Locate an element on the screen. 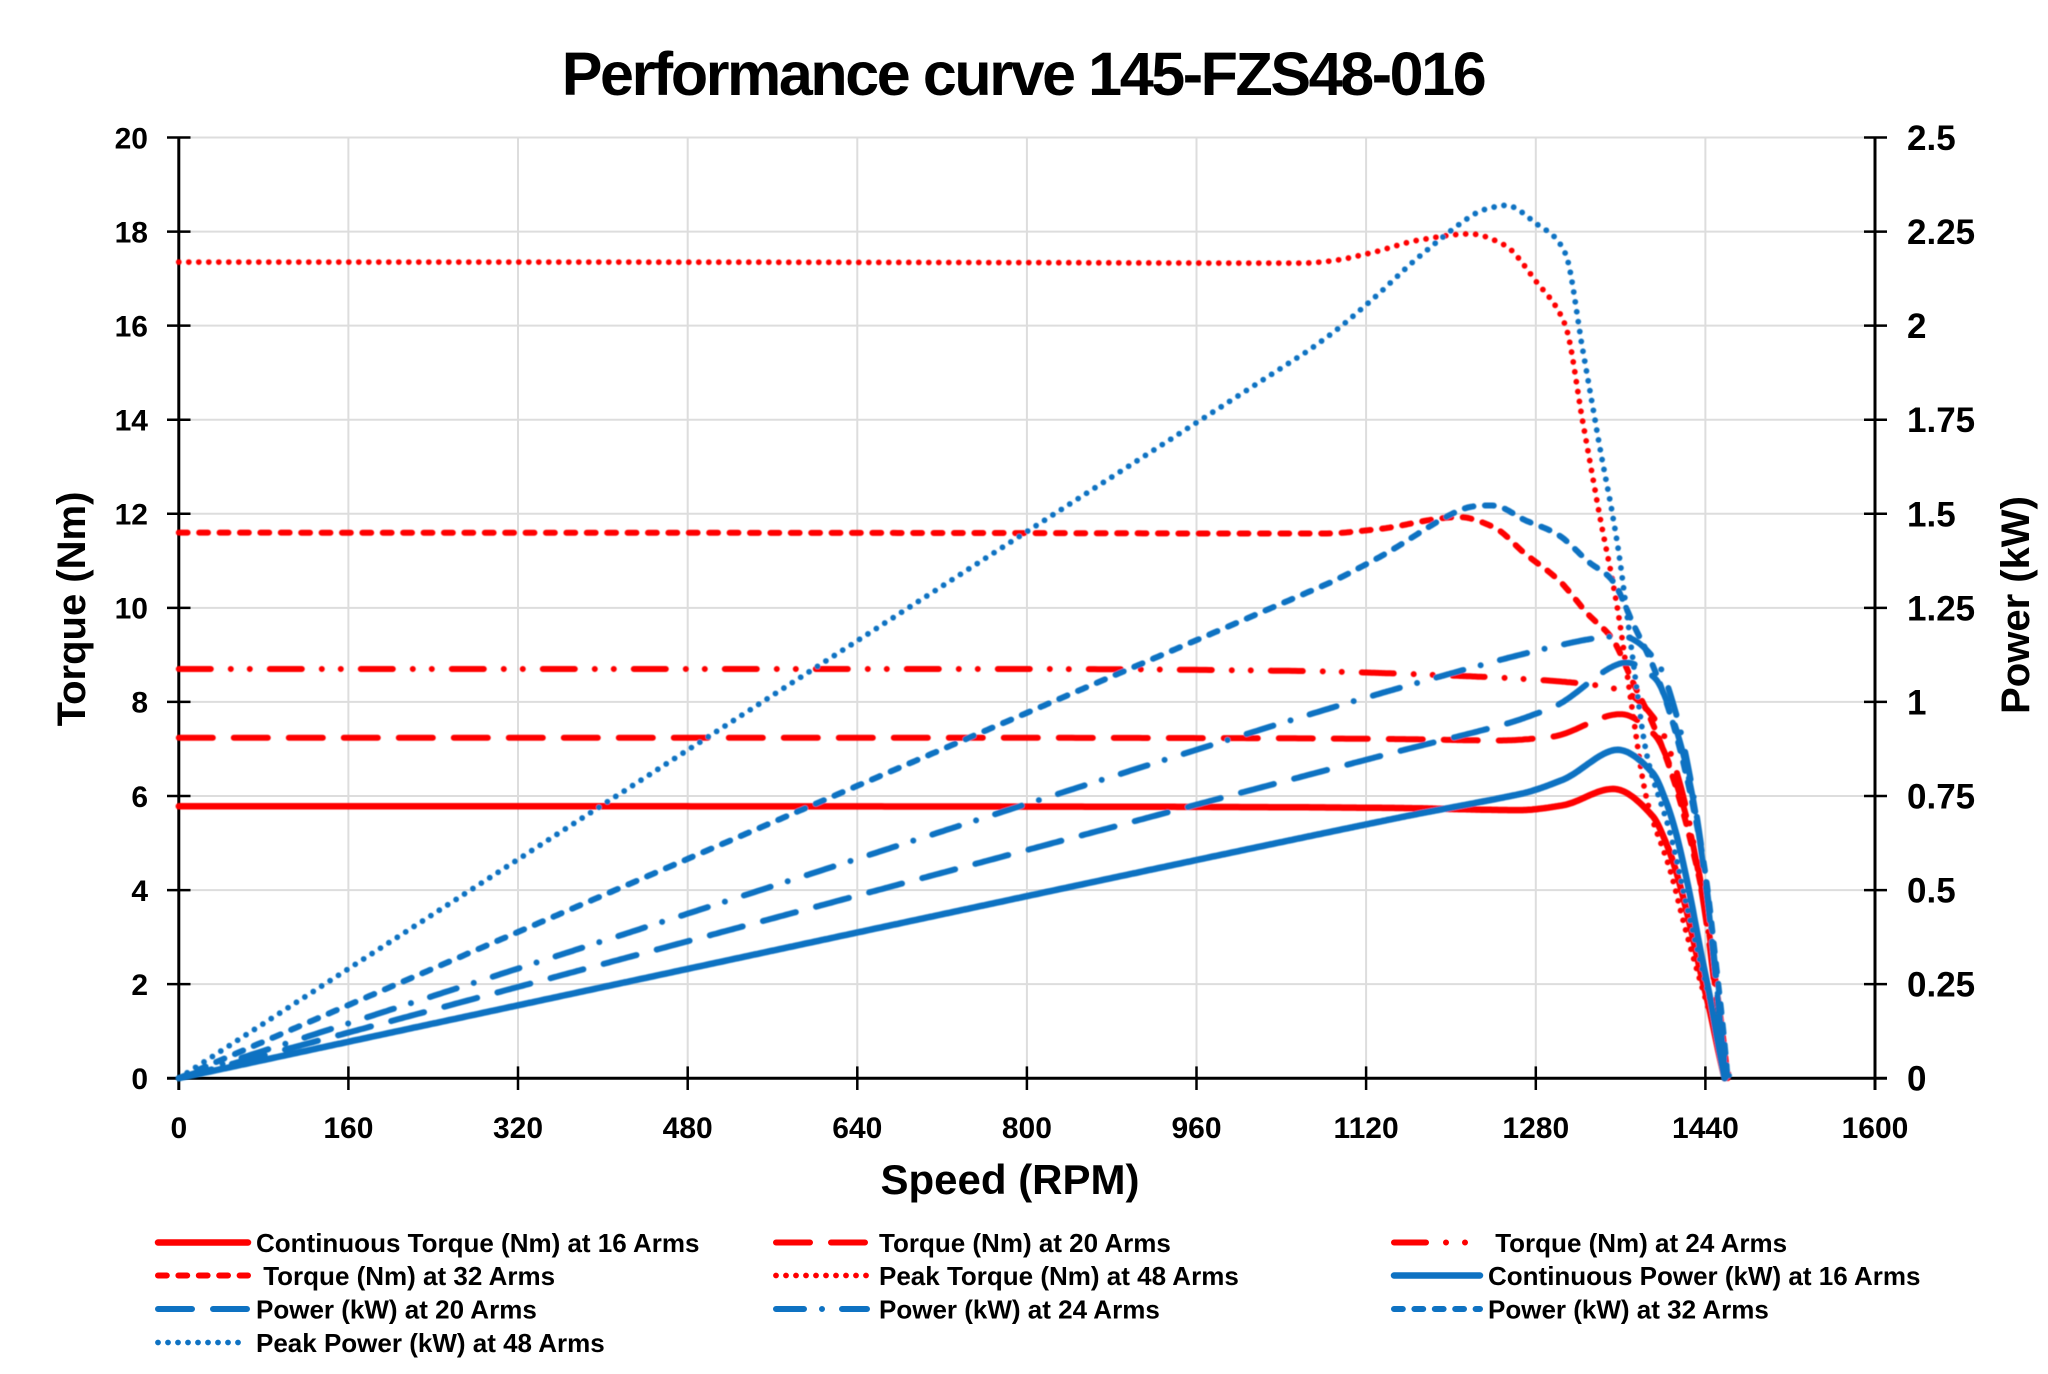  svg-text: 18 is located at coordinates (131, 232).